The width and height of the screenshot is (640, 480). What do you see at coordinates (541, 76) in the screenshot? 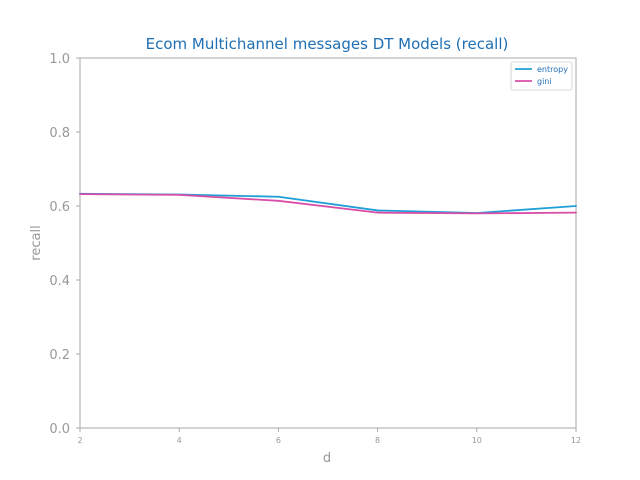
I see `legend: entropy gini` at bounding box center [541, 76].